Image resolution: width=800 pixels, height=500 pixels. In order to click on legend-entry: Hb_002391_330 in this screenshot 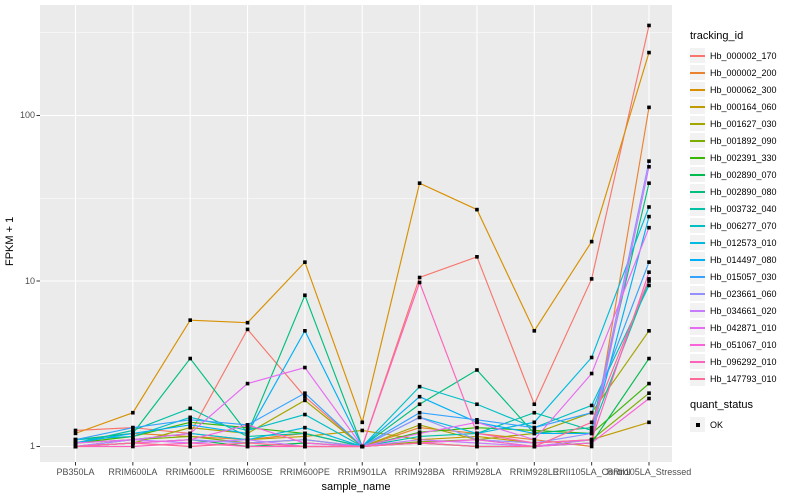, I will do `click(745, 157)`.